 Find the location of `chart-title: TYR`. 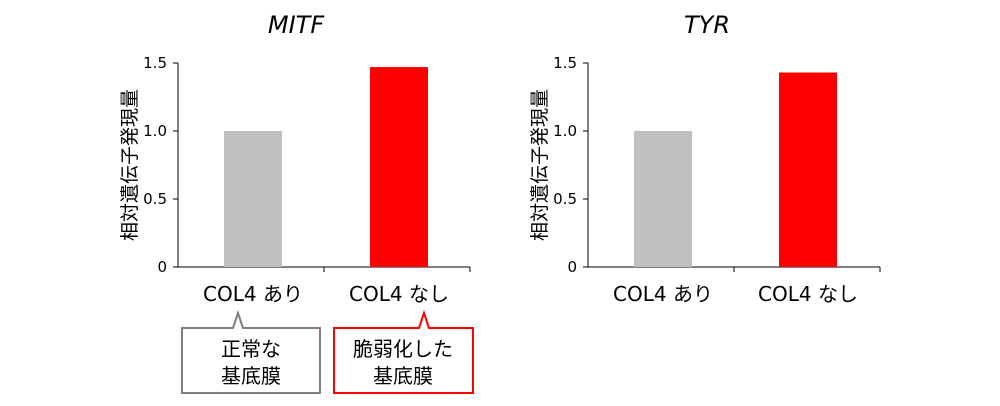

chart-title: TYR is located at coordinates (707, 25).